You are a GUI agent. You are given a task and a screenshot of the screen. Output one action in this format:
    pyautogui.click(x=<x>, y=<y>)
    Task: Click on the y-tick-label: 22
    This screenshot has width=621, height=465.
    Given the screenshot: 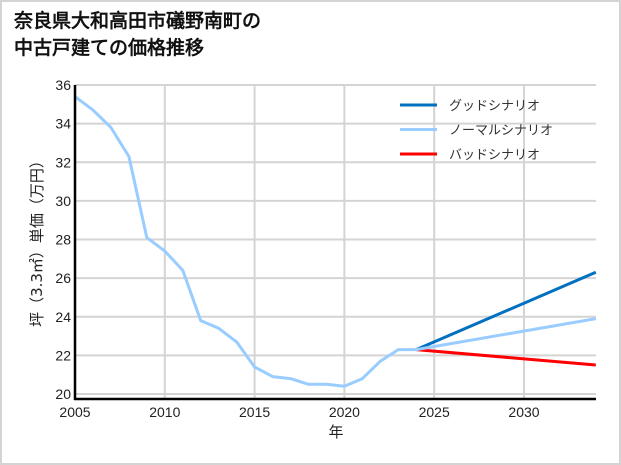 What is the action you would take?
    pyautogui.click(x=63, y=355)
    